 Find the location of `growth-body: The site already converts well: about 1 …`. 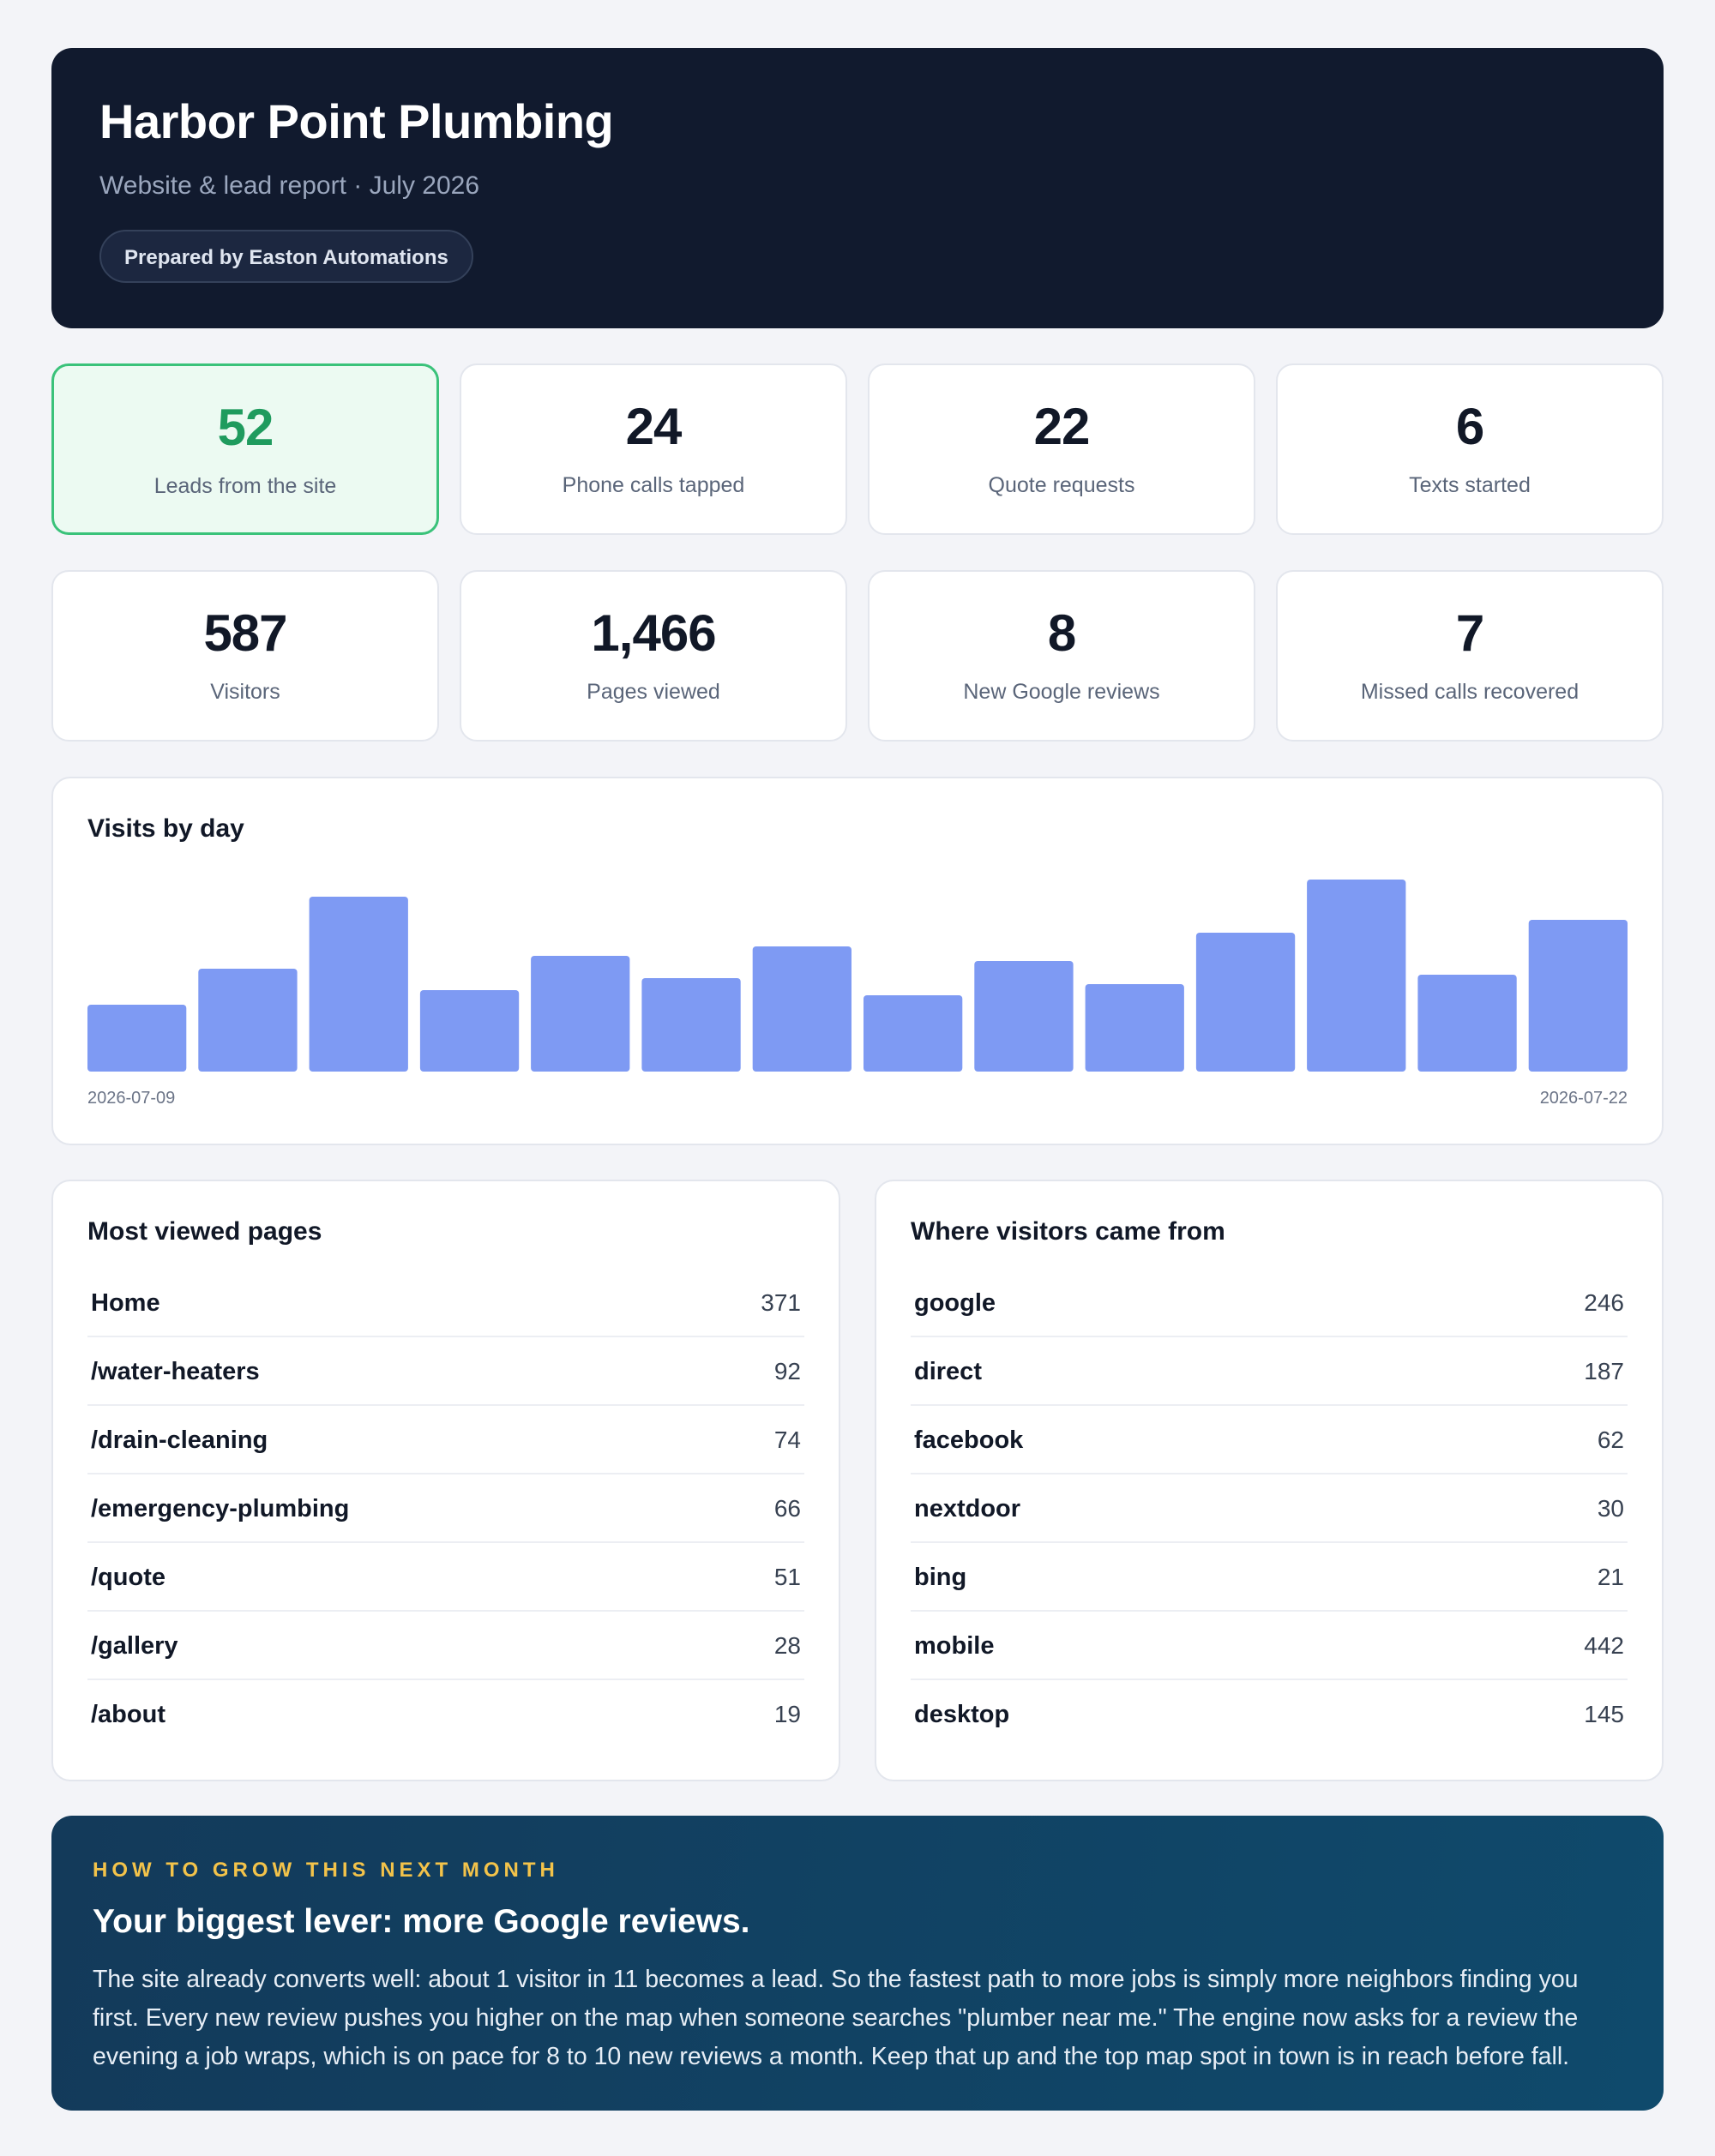

growth-body: The site already converts well: about 1 … is located at coordinates (836, 2018).